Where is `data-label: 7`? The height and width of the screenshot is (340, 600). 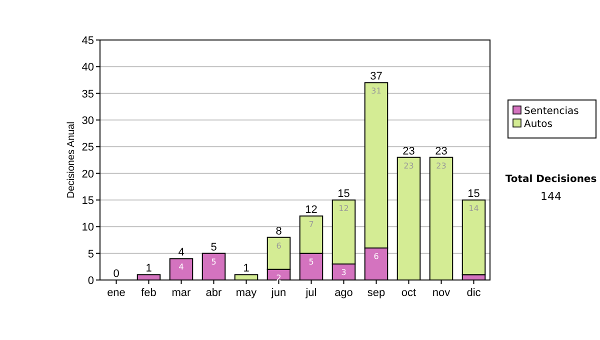 data-label: 7 is located at coordinates (311, 224).